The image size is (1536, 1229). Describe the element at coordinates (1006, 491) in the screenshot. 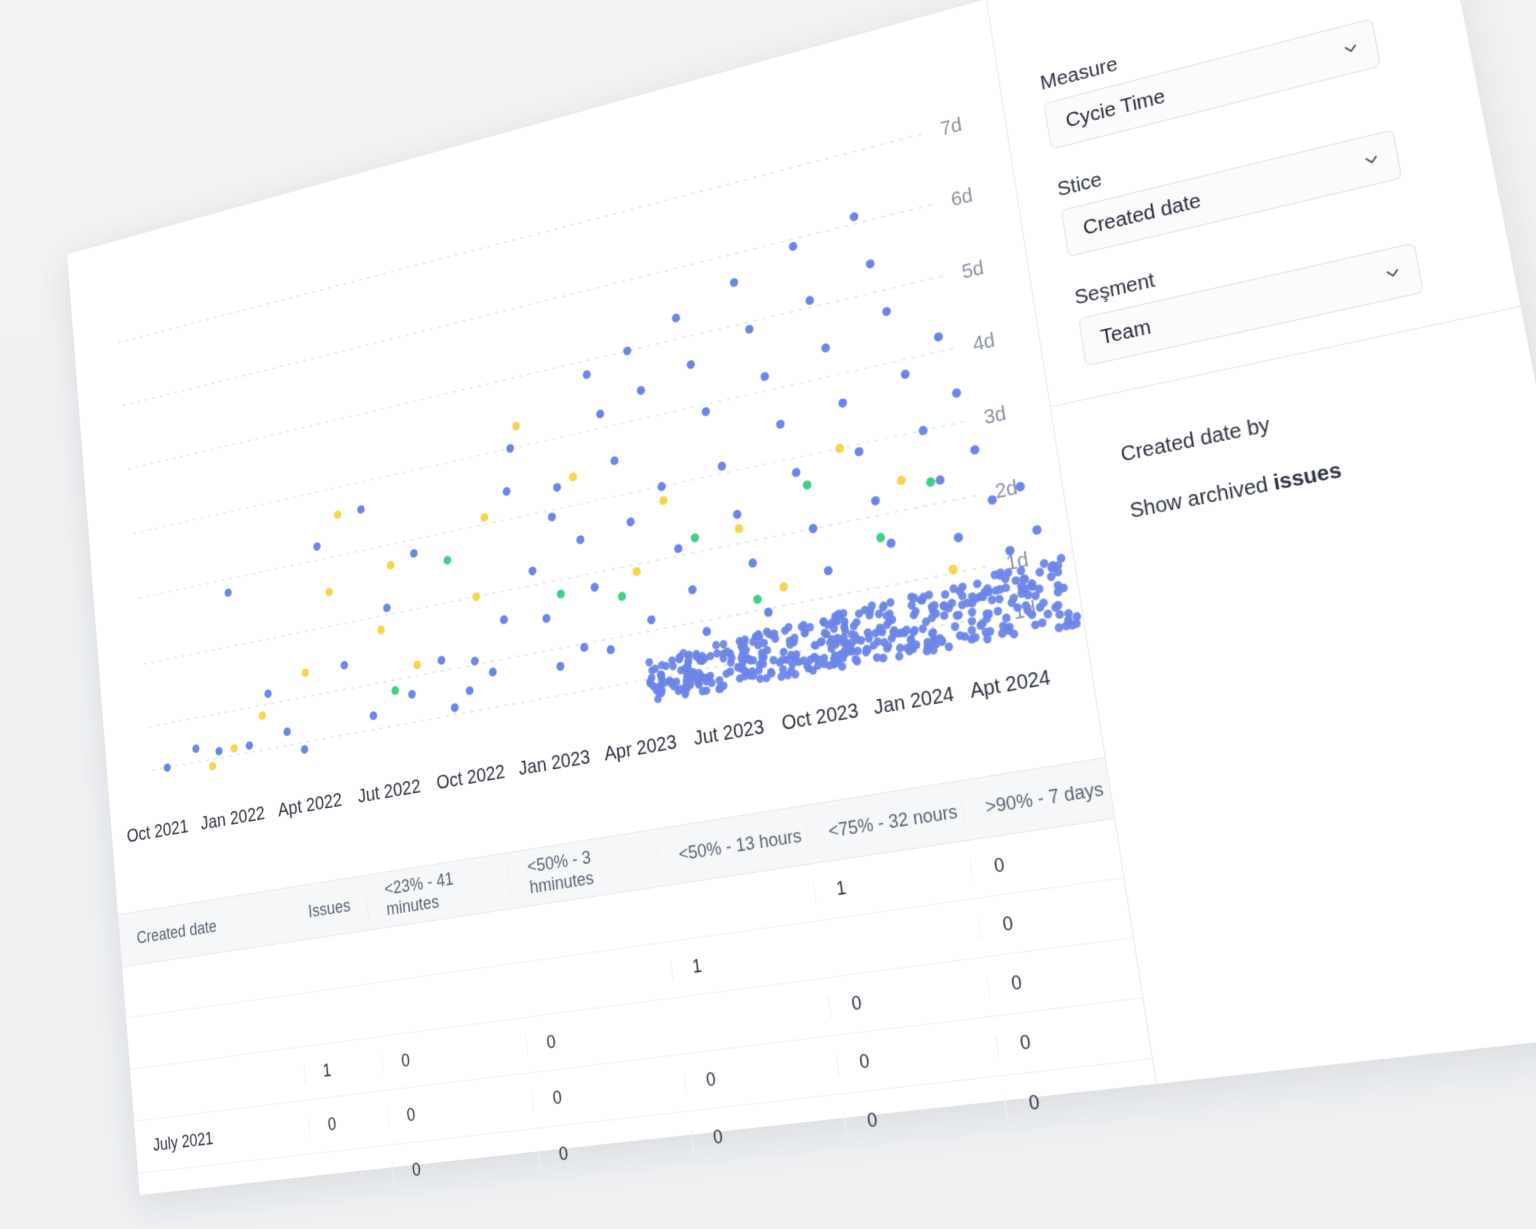

I see `y-tick-label: 2d` at that location.